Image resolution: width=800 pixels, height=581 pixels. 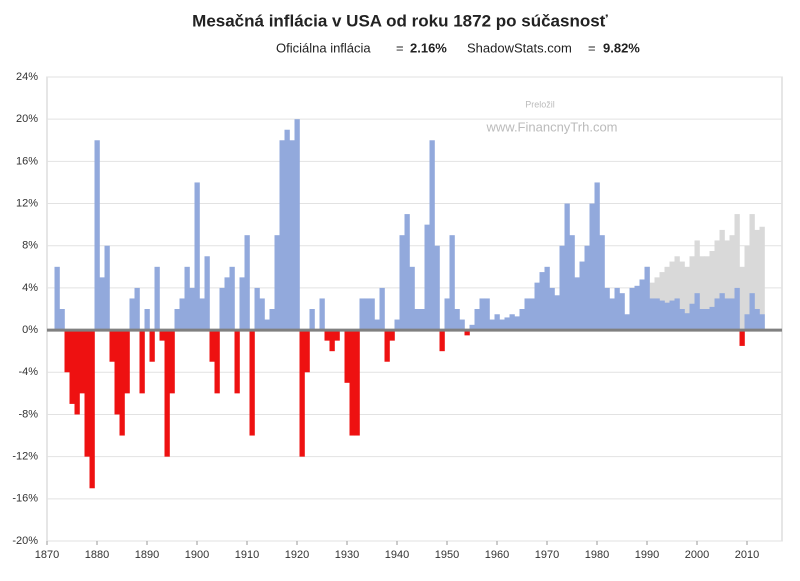 I want to click on y-tick-label: 20%, so click(x=27, y=119).